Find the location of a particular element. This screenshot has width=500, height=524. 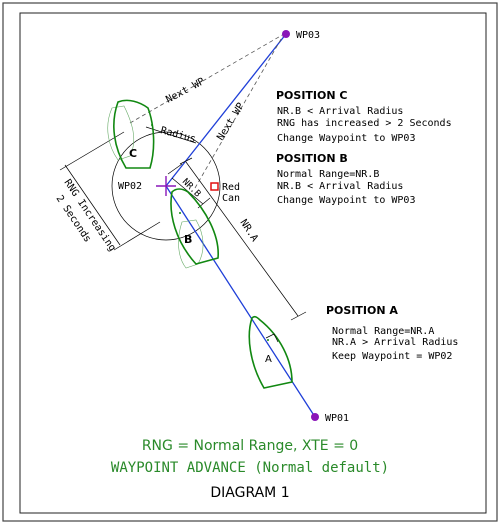

boat-a is located at coordinates (270, 352).